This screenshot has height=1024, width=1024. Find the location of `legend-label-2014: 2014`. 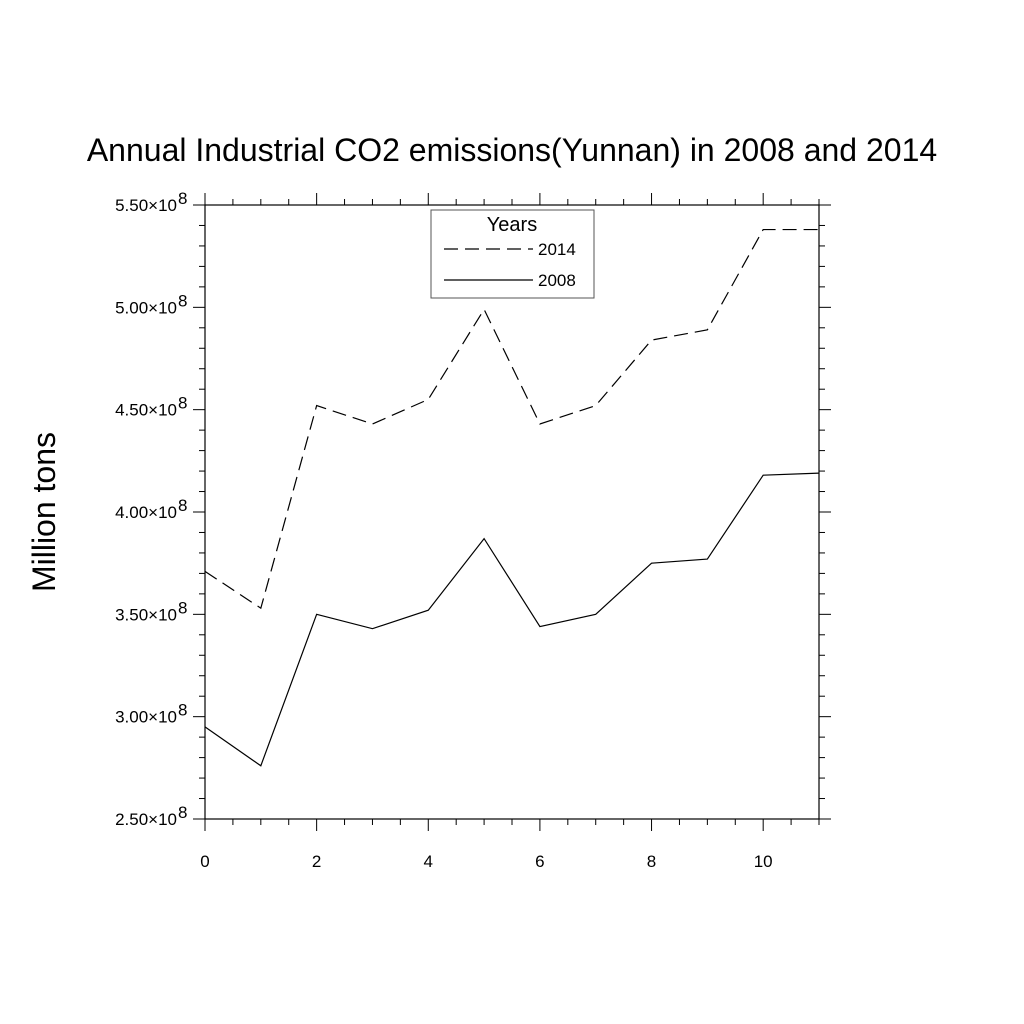

legend-label-2014: 2014 is located at coordinates (557, 249).